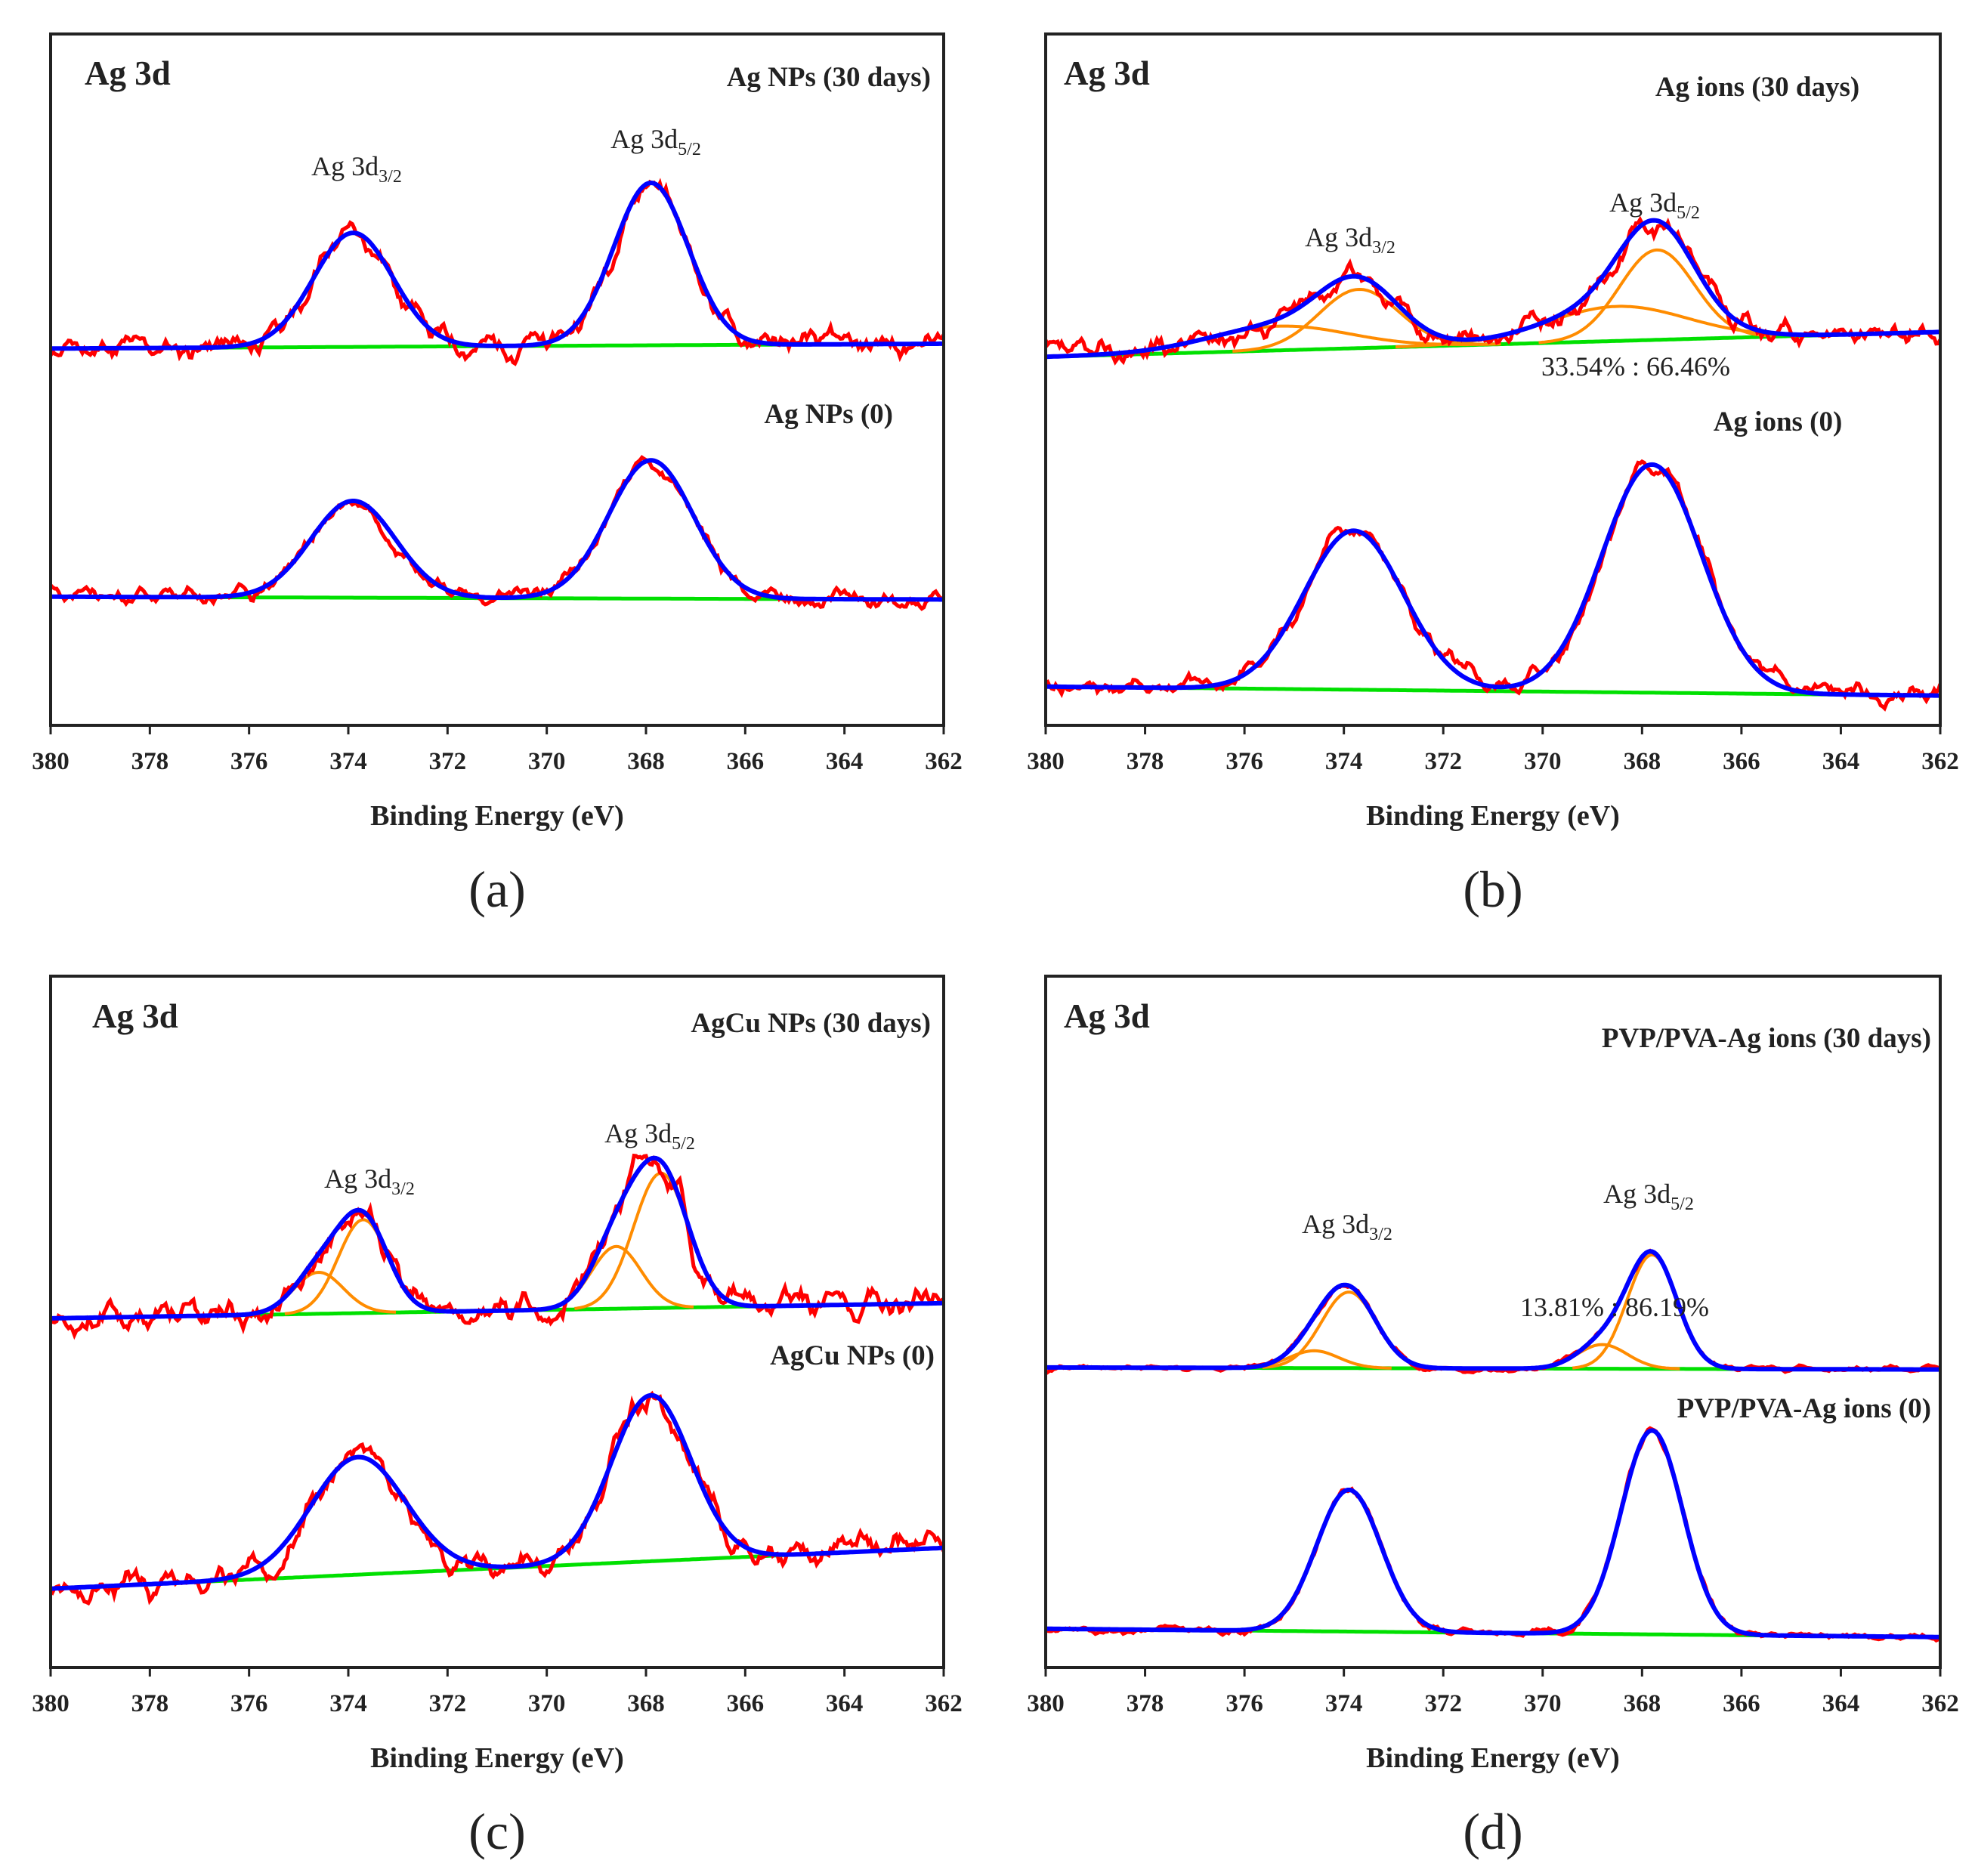 The image size is (1975, 1876). What do you see at coordinates (852, 1355) in the screenshot?
I see `spectrum-label: AgCu NPs (0)` at bounding box center [852, 1355].